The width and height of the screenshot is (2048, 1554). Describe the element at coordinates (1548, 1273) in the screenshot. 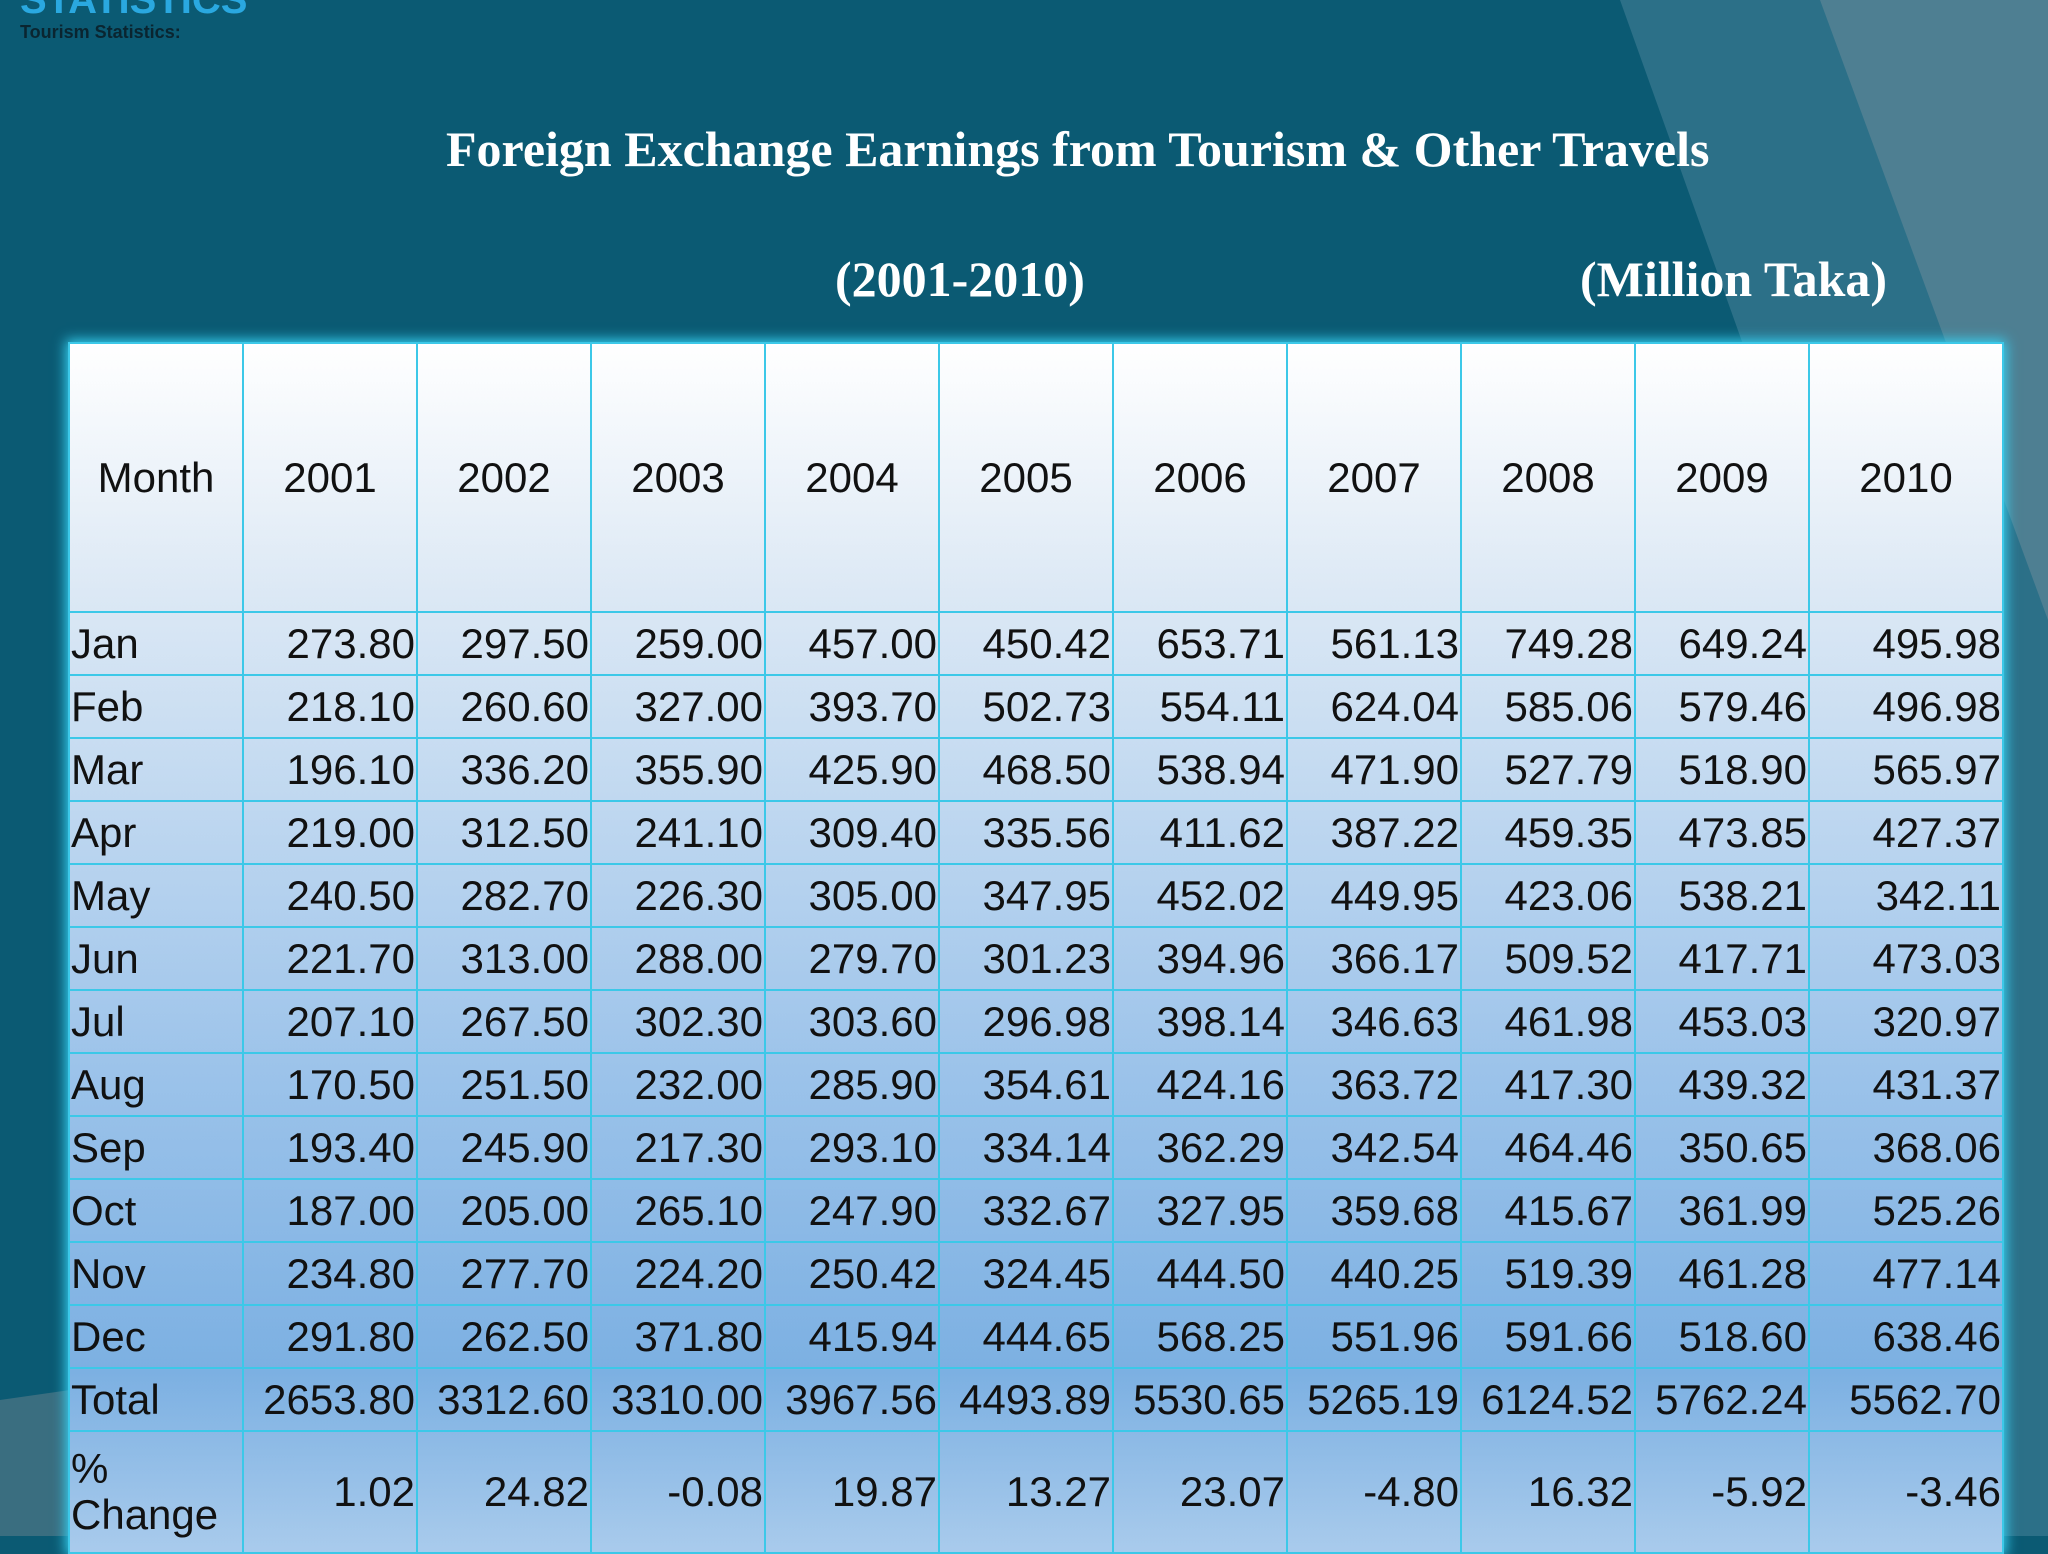

I see `cell: 519.39` at that location.